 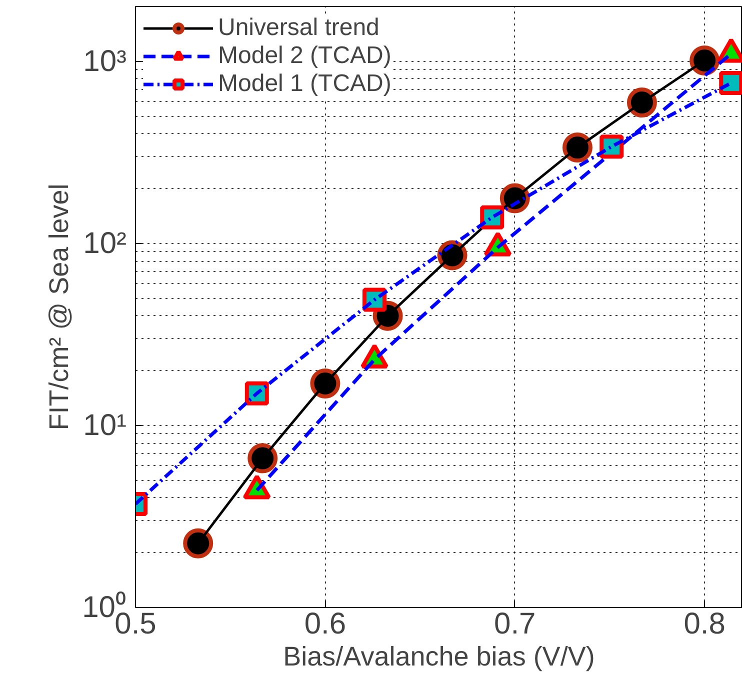 I want to click on y-tick-label: 10², so click(x=105, y=243).